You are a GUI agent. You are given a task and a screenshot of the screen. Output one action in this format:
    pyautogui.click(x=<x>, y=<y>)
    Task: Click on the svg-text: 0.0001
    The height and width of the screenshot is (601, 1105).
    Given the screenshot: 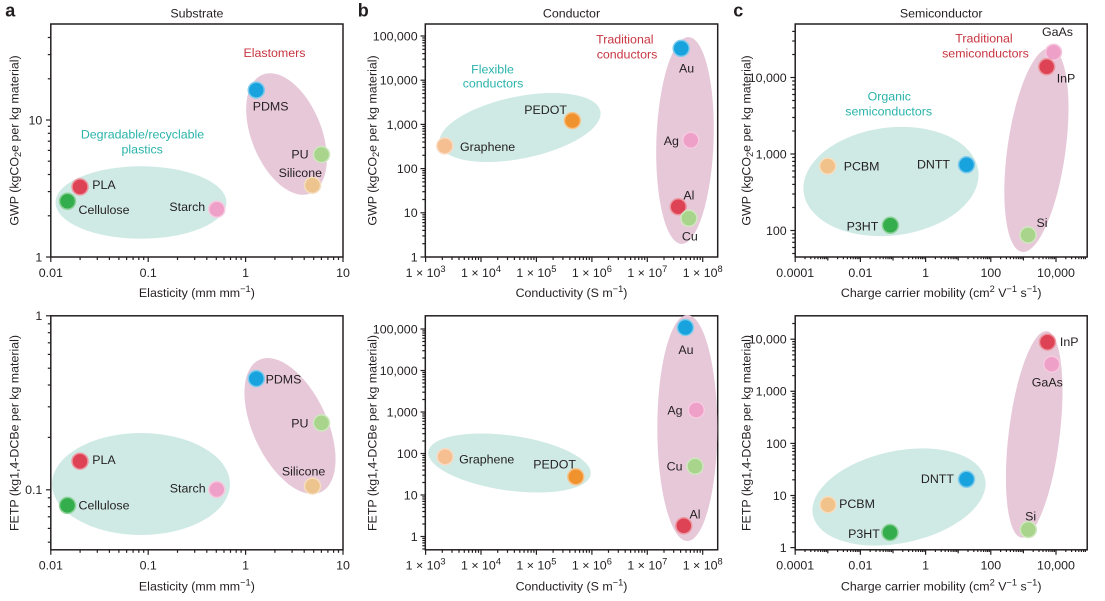 What is the action you would take?
    pyautogui.click(x=795, y=273)
    